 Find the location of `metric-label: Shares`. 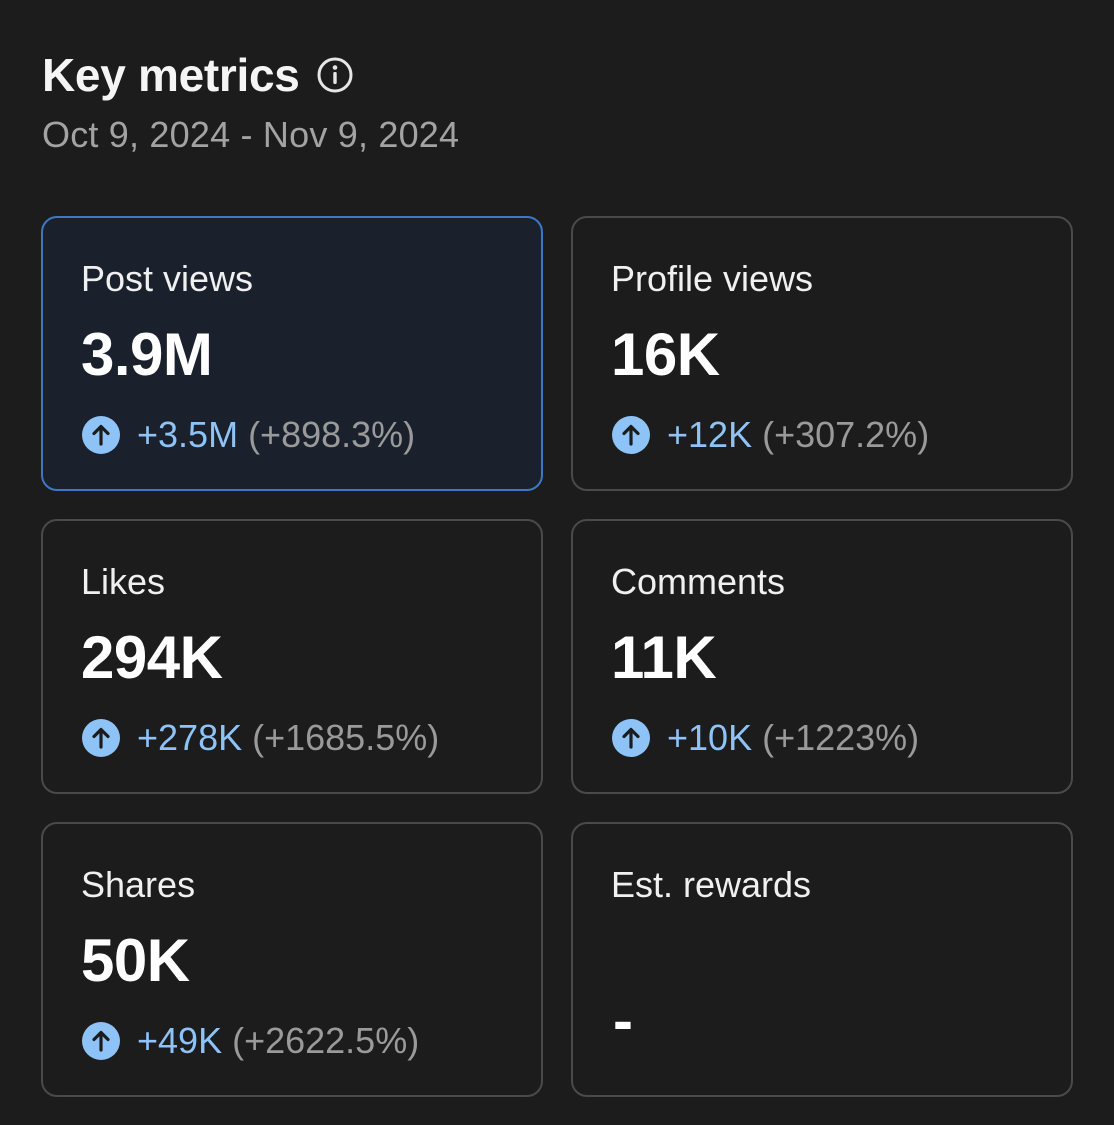

metric-label: Shares is located at coordinates (138, 884).